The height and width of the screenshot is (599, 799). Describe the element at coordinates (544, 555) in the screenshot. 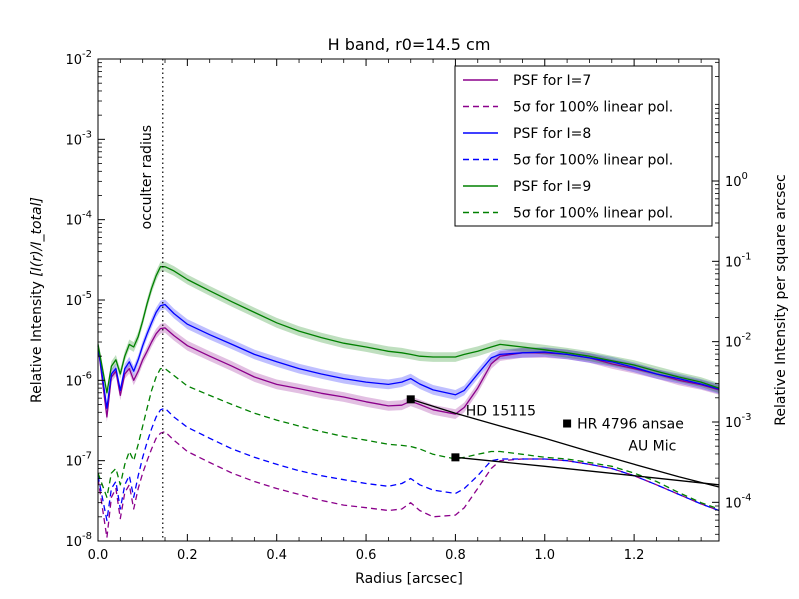

I see `x-tick-label: 1.0` at that location.